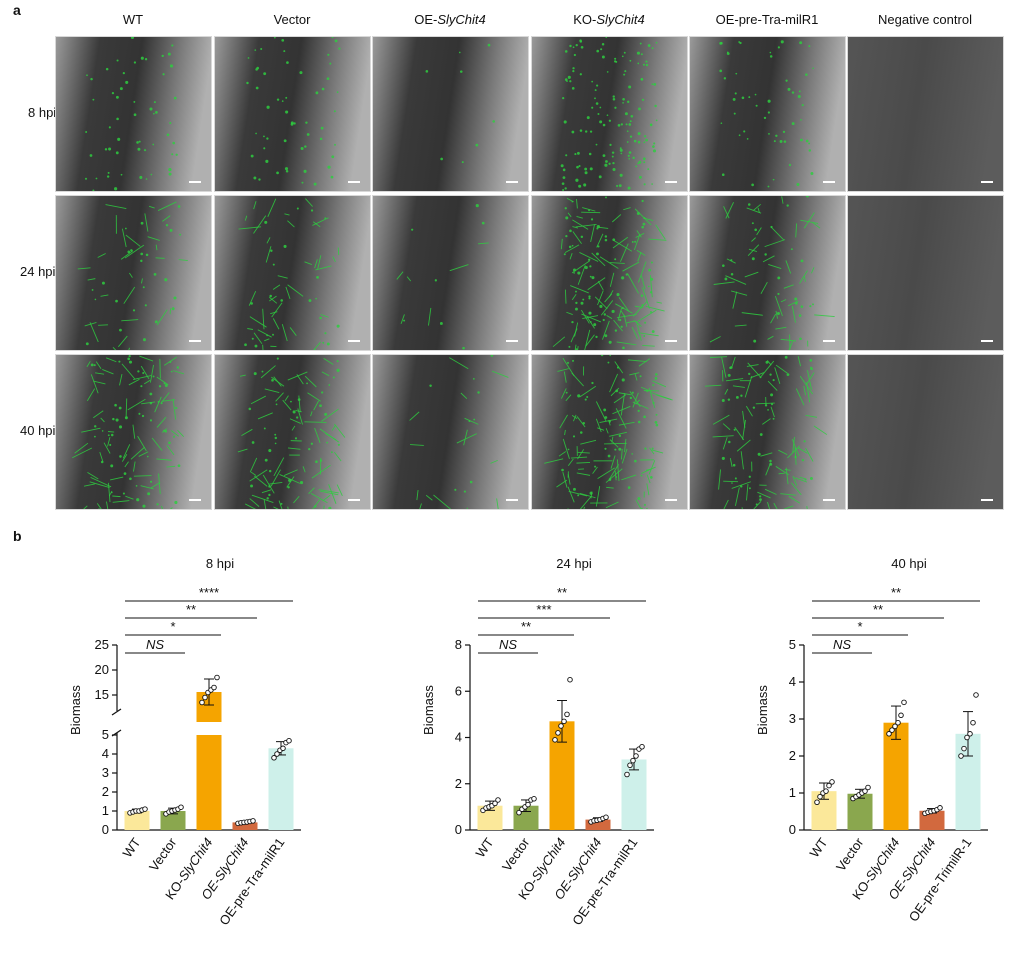 The height and width of the screenshot is (957, 1014). What do you see at coordinates (458, 690) in the screenshot?
I see `y-tick-label: 6` at bounding box center [458, 690].